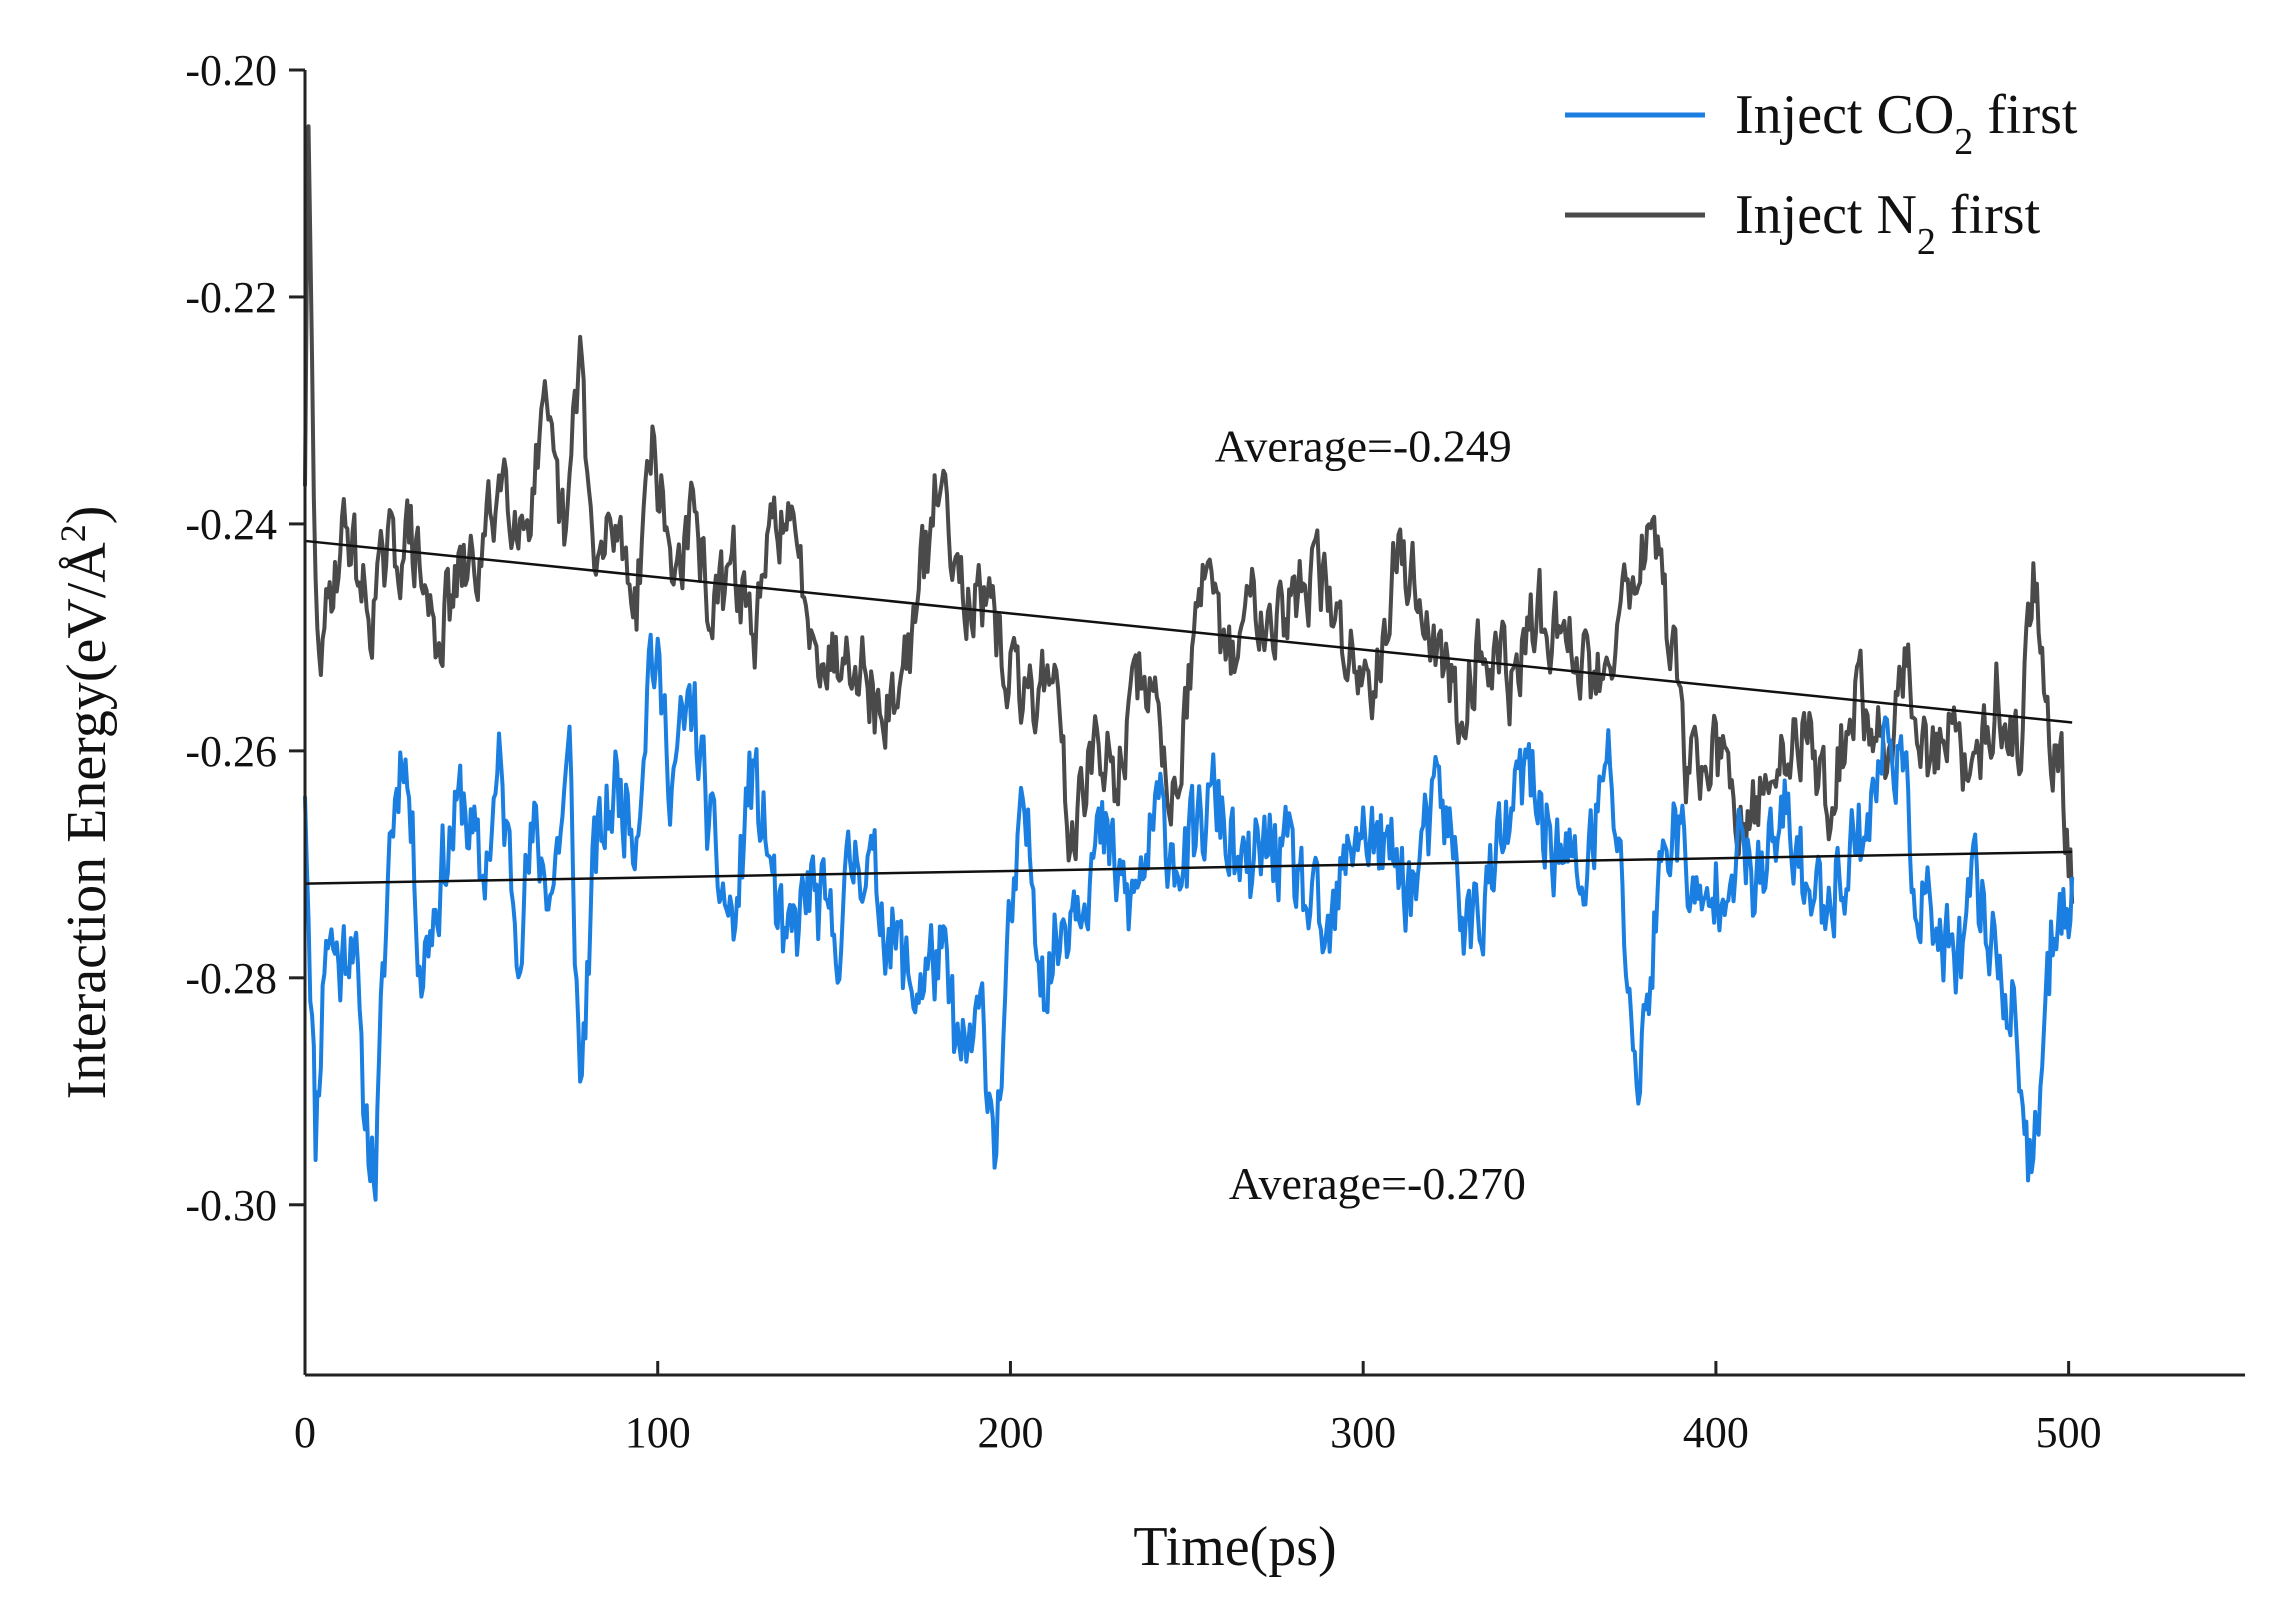  I want to click on legend-label-co2: Inject CO2 first, so click(1906, 123).